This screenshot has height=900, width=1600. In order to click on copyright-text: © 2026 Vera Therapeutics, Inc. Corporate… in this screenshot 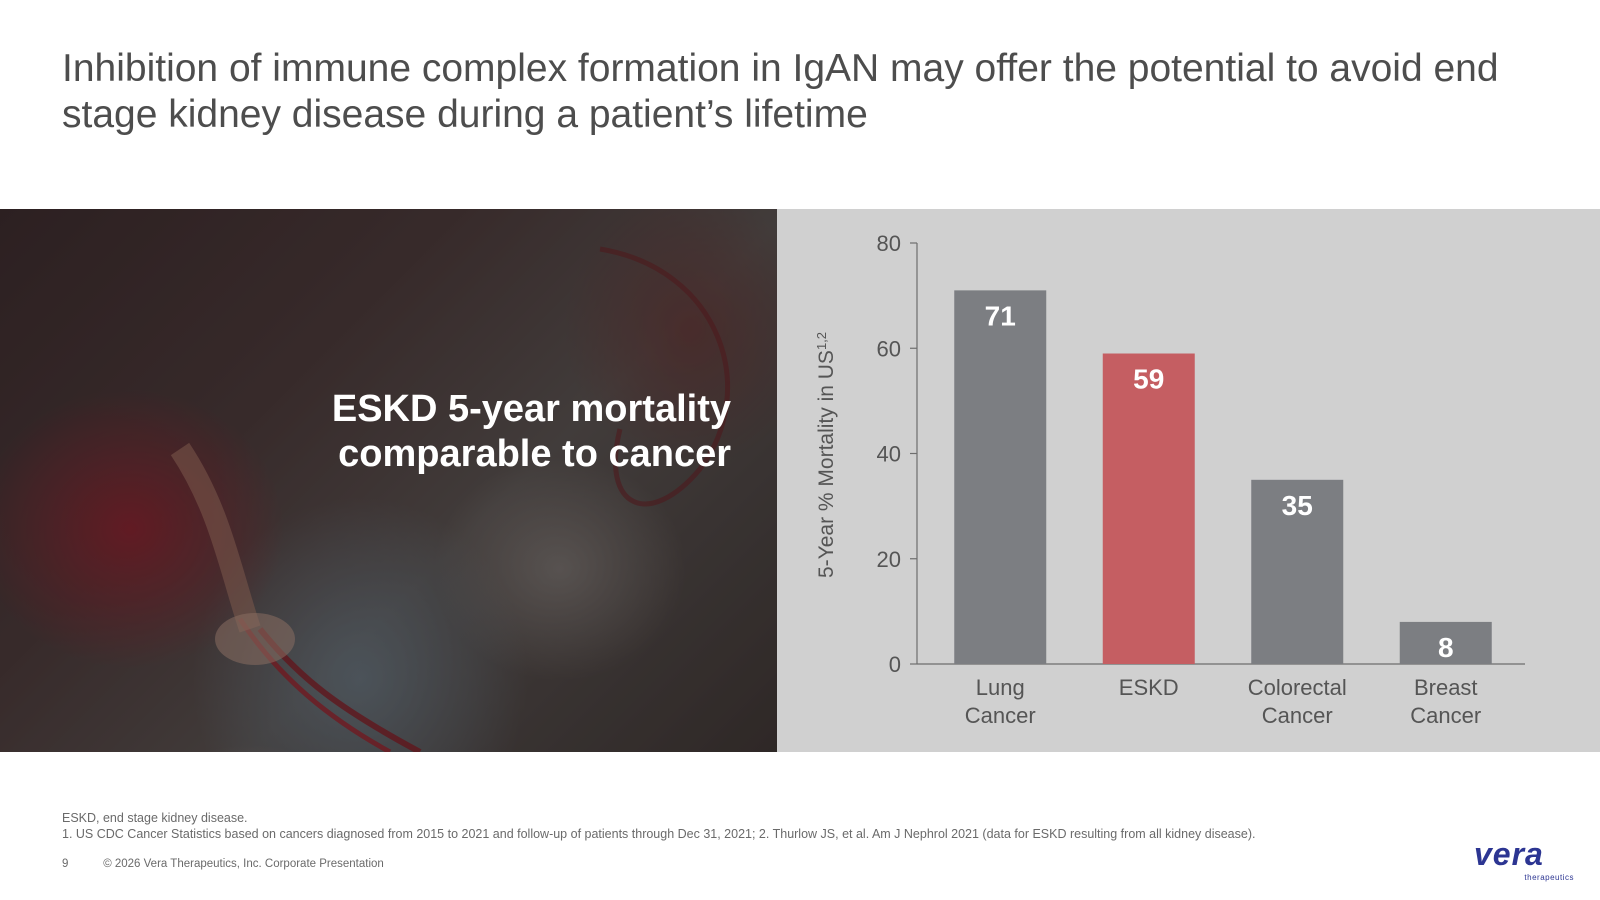, I will do `click(243, 864)`.